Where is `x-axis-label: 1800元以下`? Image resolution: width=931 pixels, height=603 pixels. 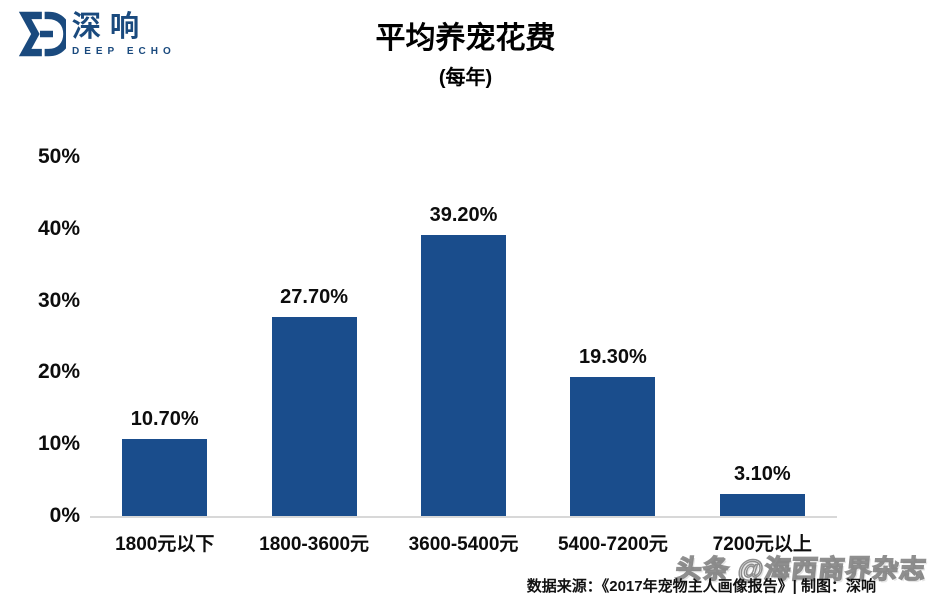
x-axis-label: 1800元以下 is located at coordinates (165, 544).